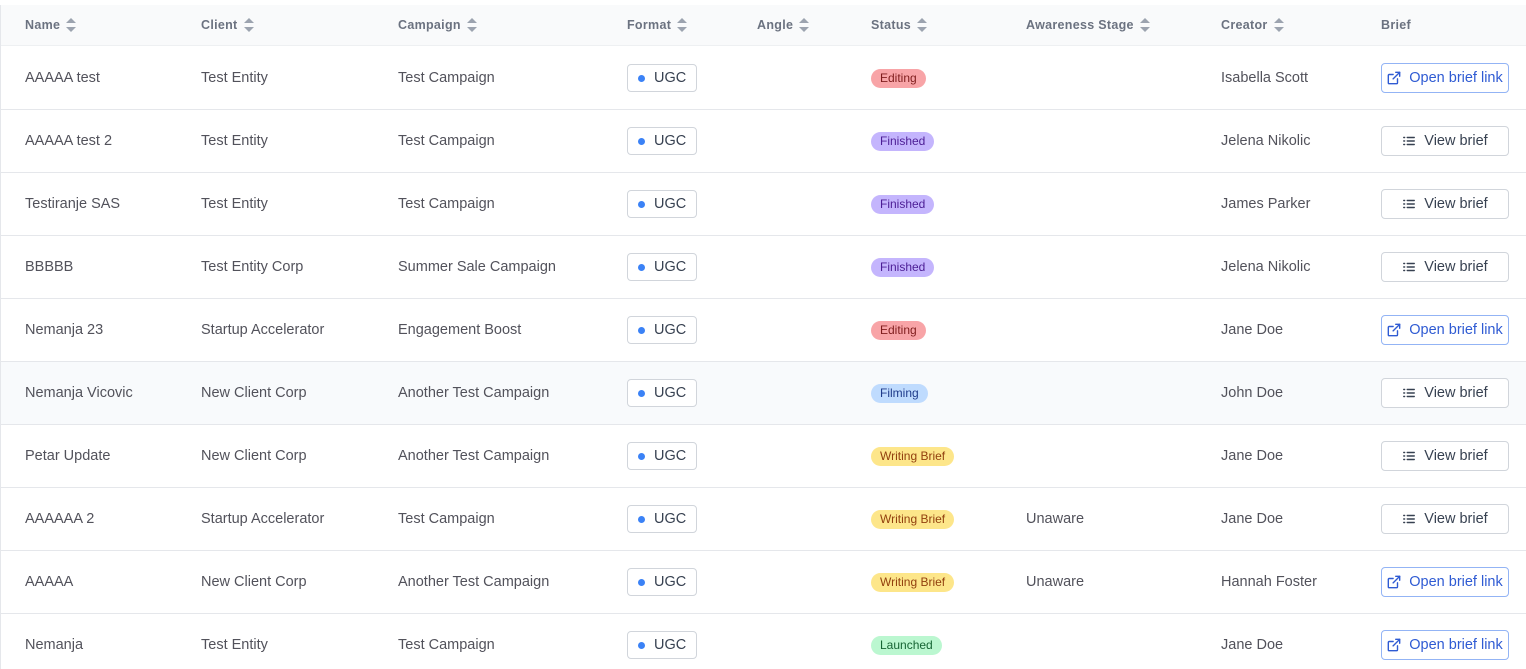 Image resolution: width=1526 pixels, height=669 pixels. I want to click on cell-creator: Jelena Nikolic, so click(1265, 267).